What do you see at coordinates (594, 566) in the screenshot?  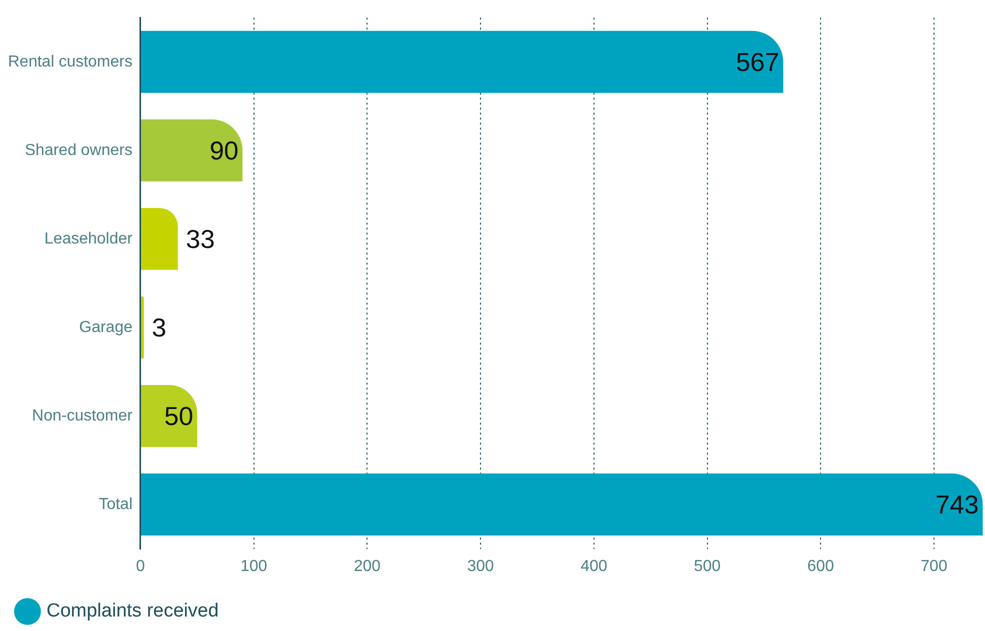 I see `x-tick-label: 400` at bounding box center [594, 566].